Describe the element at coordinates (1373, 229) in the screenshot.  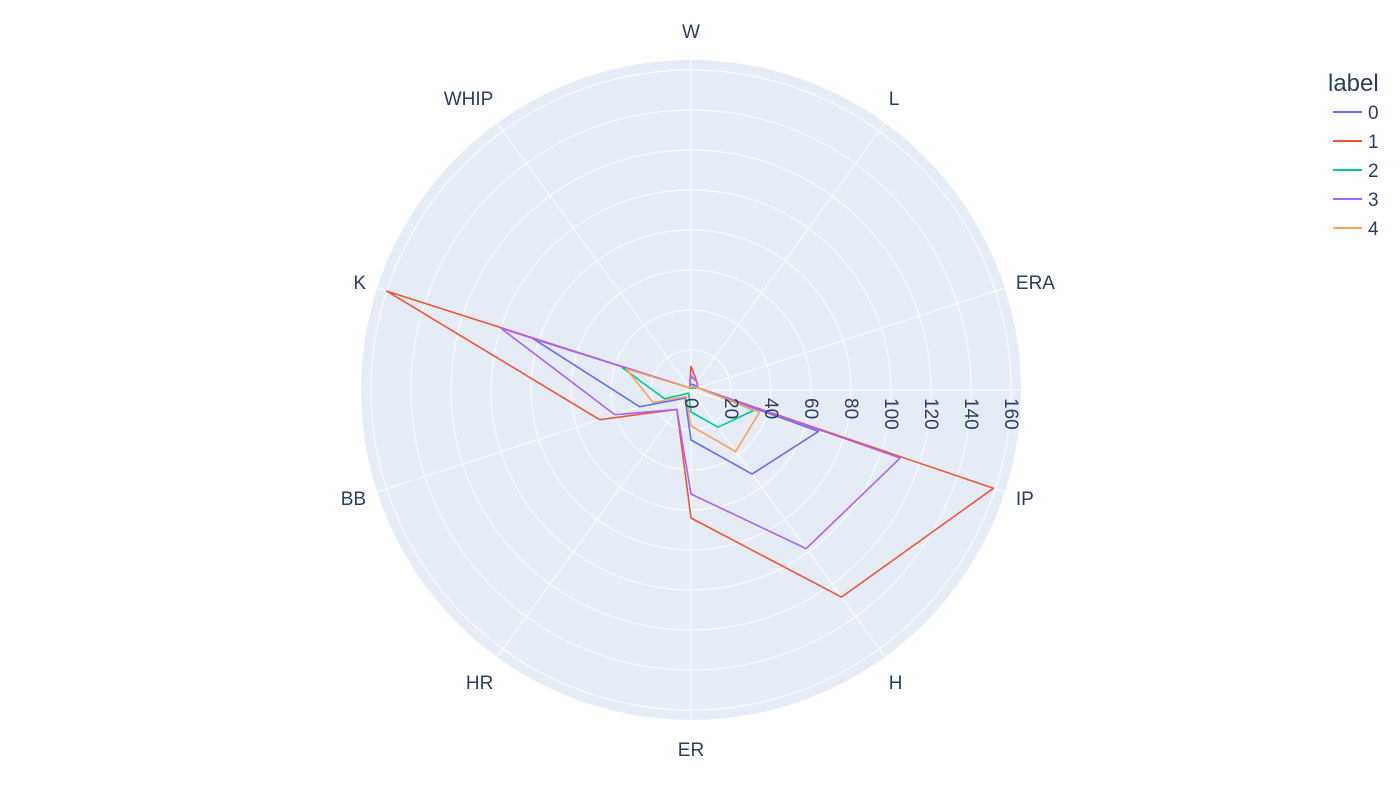
I see `legend-item-label-4: 4` at that location.